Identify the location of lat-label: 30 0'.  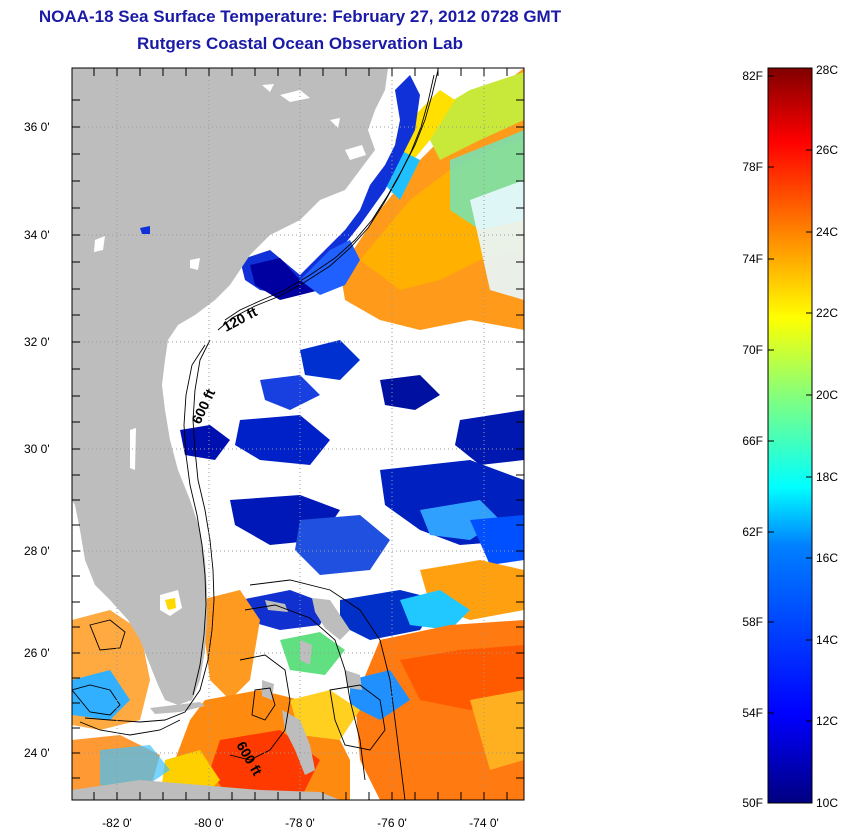
(37, 449).